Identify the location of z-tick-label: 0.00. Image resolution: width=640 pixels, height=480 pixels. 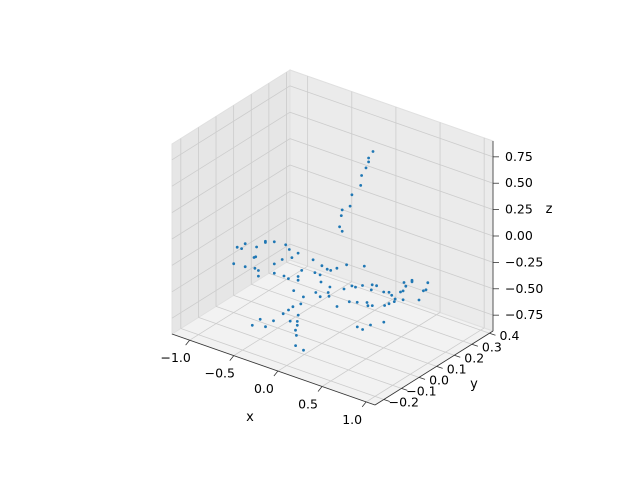
(519, 235).